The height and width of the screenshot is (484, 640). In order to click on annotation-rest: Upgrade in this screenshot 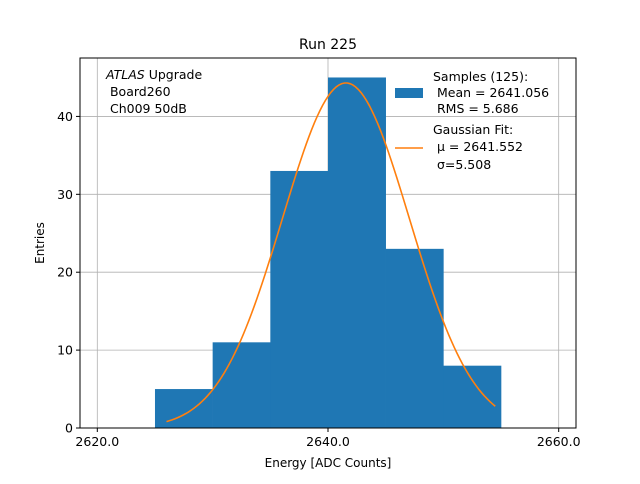, I will do `click(174, 74)`.